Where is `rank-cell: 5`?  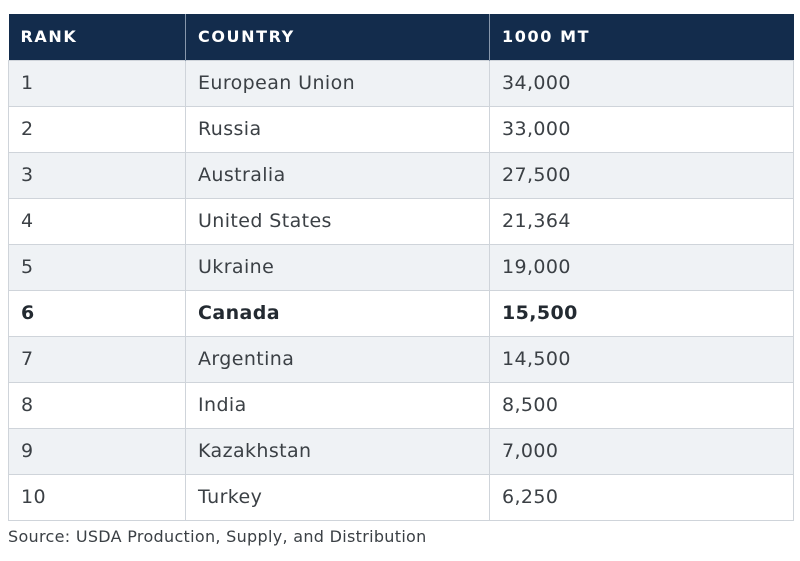
rank-cell: 5 is located at coordinates (97, 267).